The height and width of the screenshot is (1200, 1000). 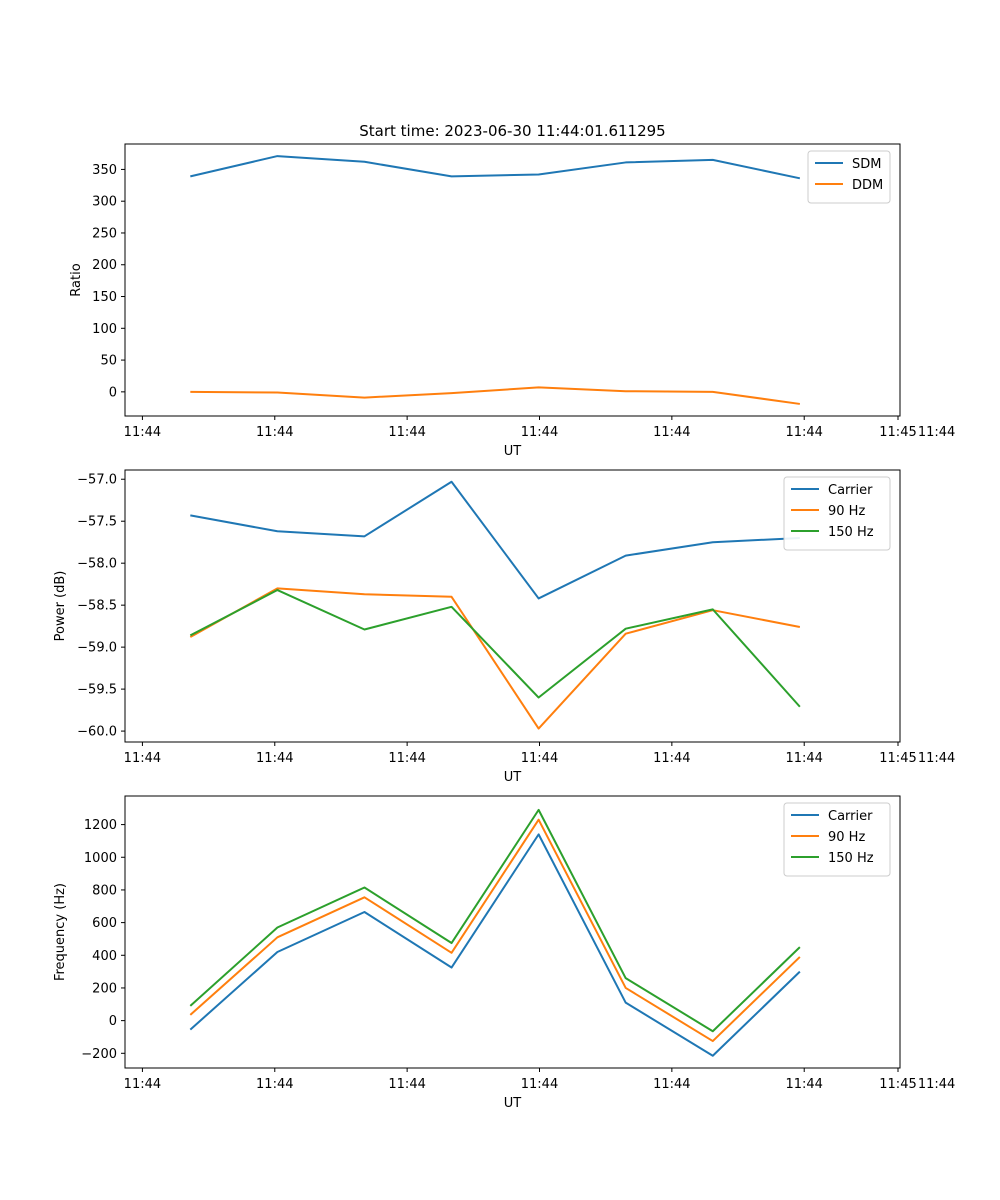 What do you see at coordinates (97, 648) in the screenshot?
I see `y-tick-label: −59.0` at bounding box center [97, 648].